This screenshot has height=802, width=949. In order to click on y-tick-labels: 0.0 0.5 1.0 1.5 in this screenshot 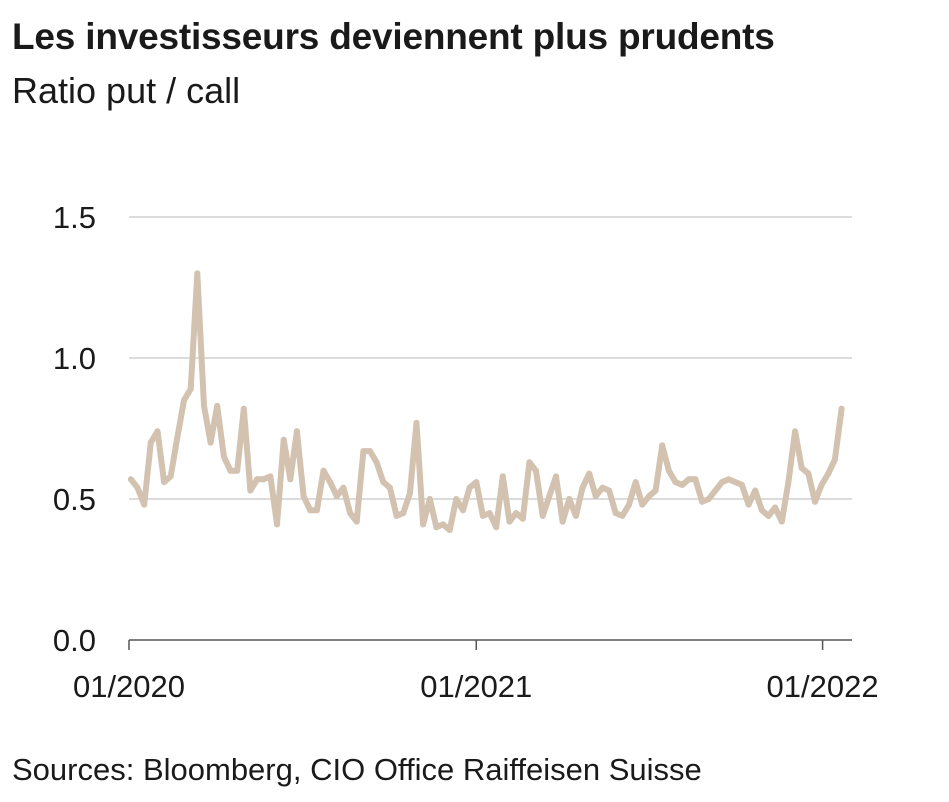, I will do `click(74, 429)`.